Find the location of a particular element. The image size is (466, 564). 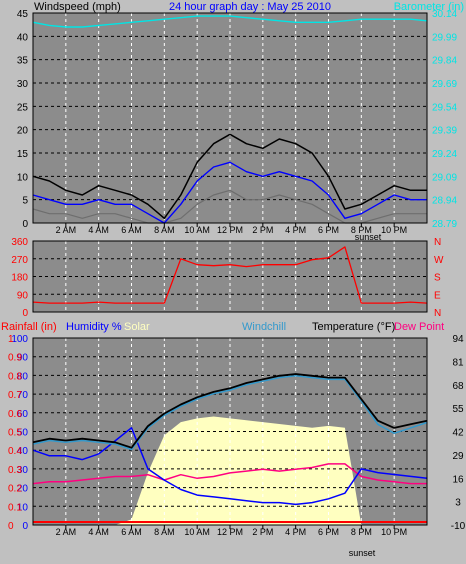

barometer-tick-label: 30.14 is located at coordinates (444, 14).